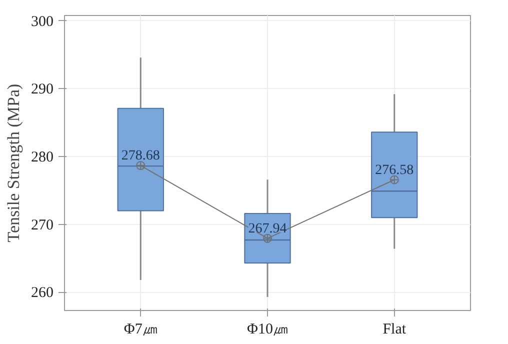 This screenshot has width=508, height=344. I want to click on data-label: 267.94, so click(267, 228).